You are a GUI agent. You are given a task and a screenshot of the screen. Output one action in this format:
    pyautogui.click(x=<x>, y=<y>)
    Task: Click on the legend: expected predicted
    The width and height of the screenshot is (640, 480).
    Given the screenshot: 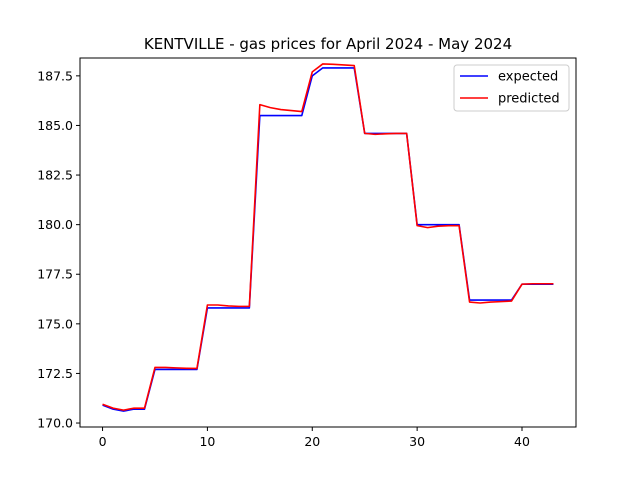 What is the action you would take?
    pyautogui.click(x=511, y=88)
    